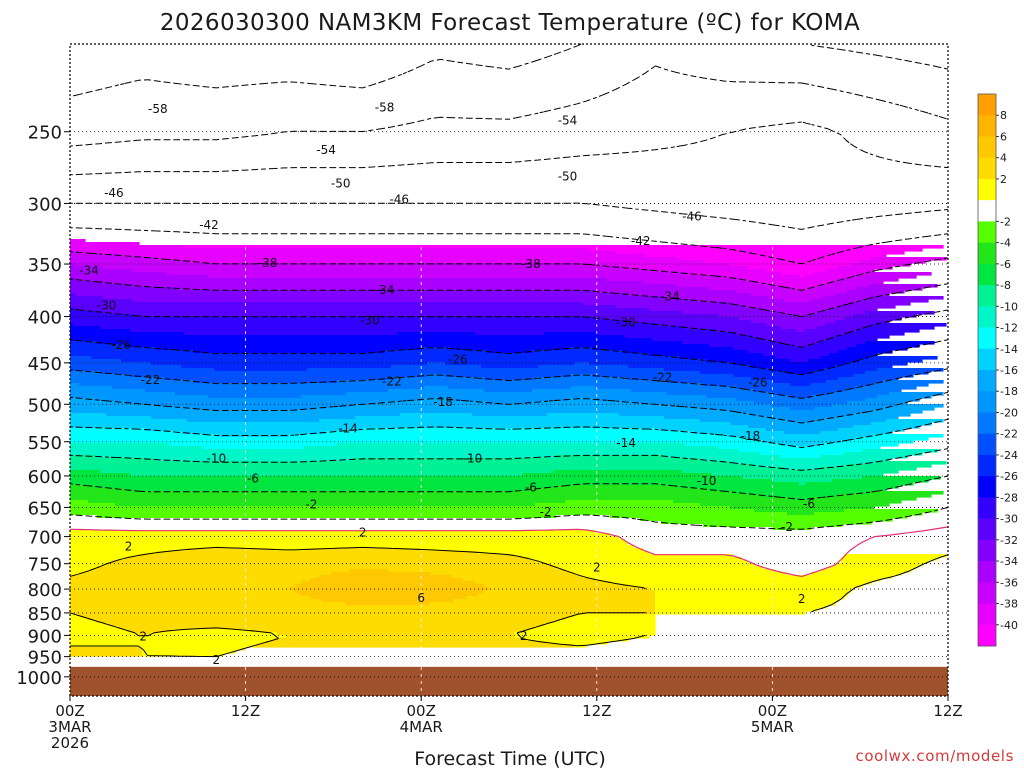 Image resolution: width=1024 pixels, height=768 pixels. I want to click on contour-label: -6, so click(809, 504).